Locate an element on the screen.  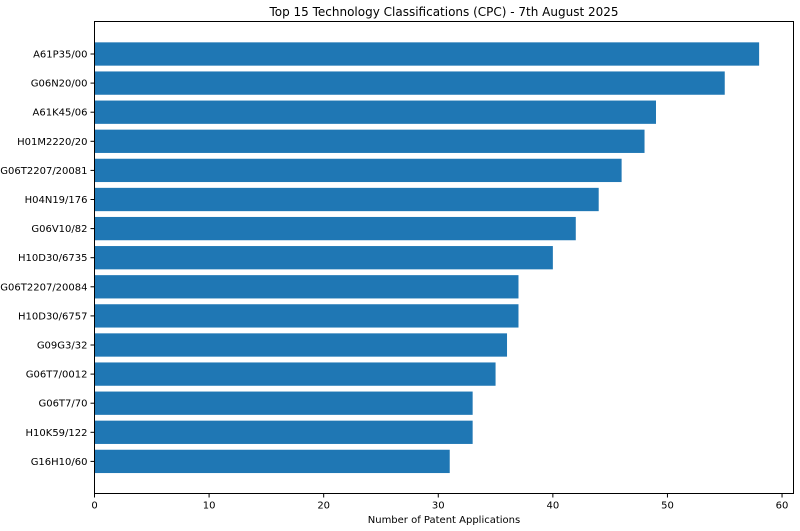
x-tick-label: 60 is located at coordinates (782, 506).